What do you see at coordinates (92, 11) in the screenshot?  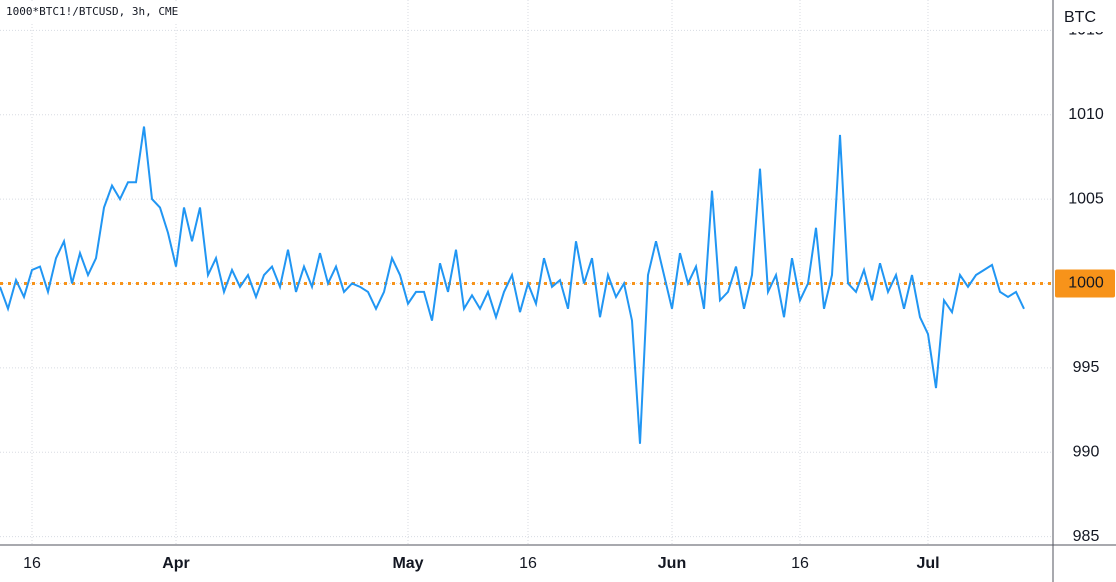 I see `chart-title: 1000*BTC1!/BTCUSD, 3h, CME` at bounding box center [92, 11].